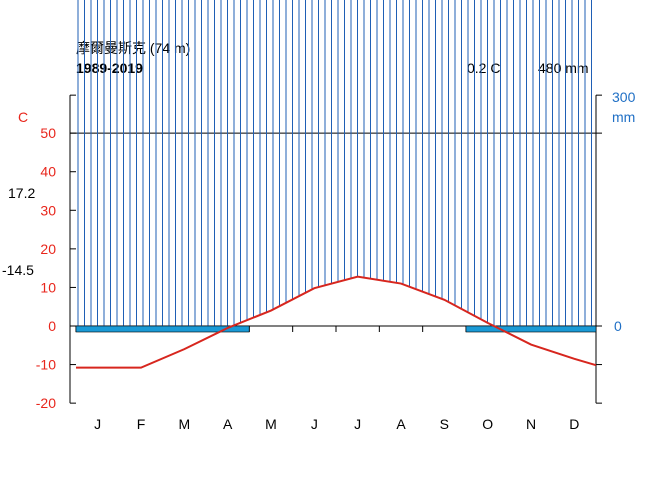  I want to click on chart-title: 摩爾曼斯克 (74 m), so click(133, 48).